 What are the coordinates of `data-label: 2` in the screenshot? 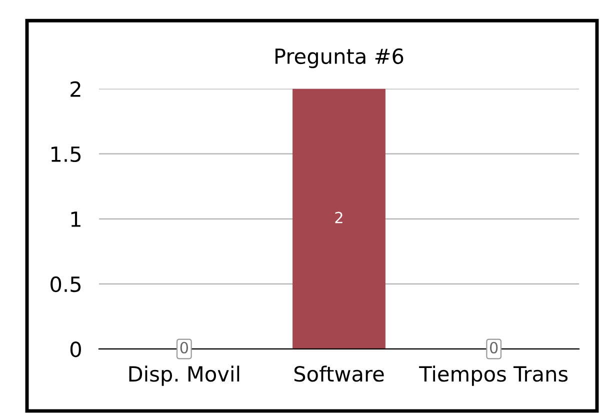 It's located at (338, 218).